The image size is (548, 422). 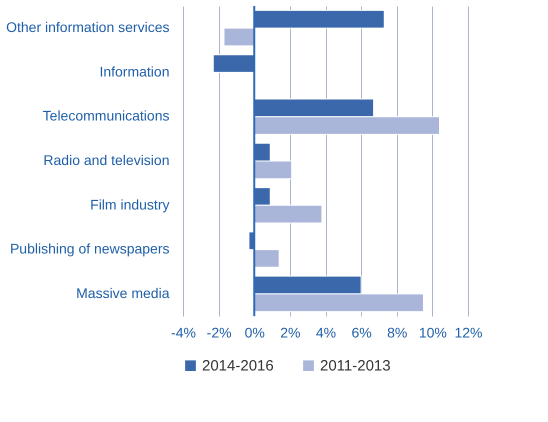 I want to click on y-tick-label: Film industry, so click(x=130, y=204).